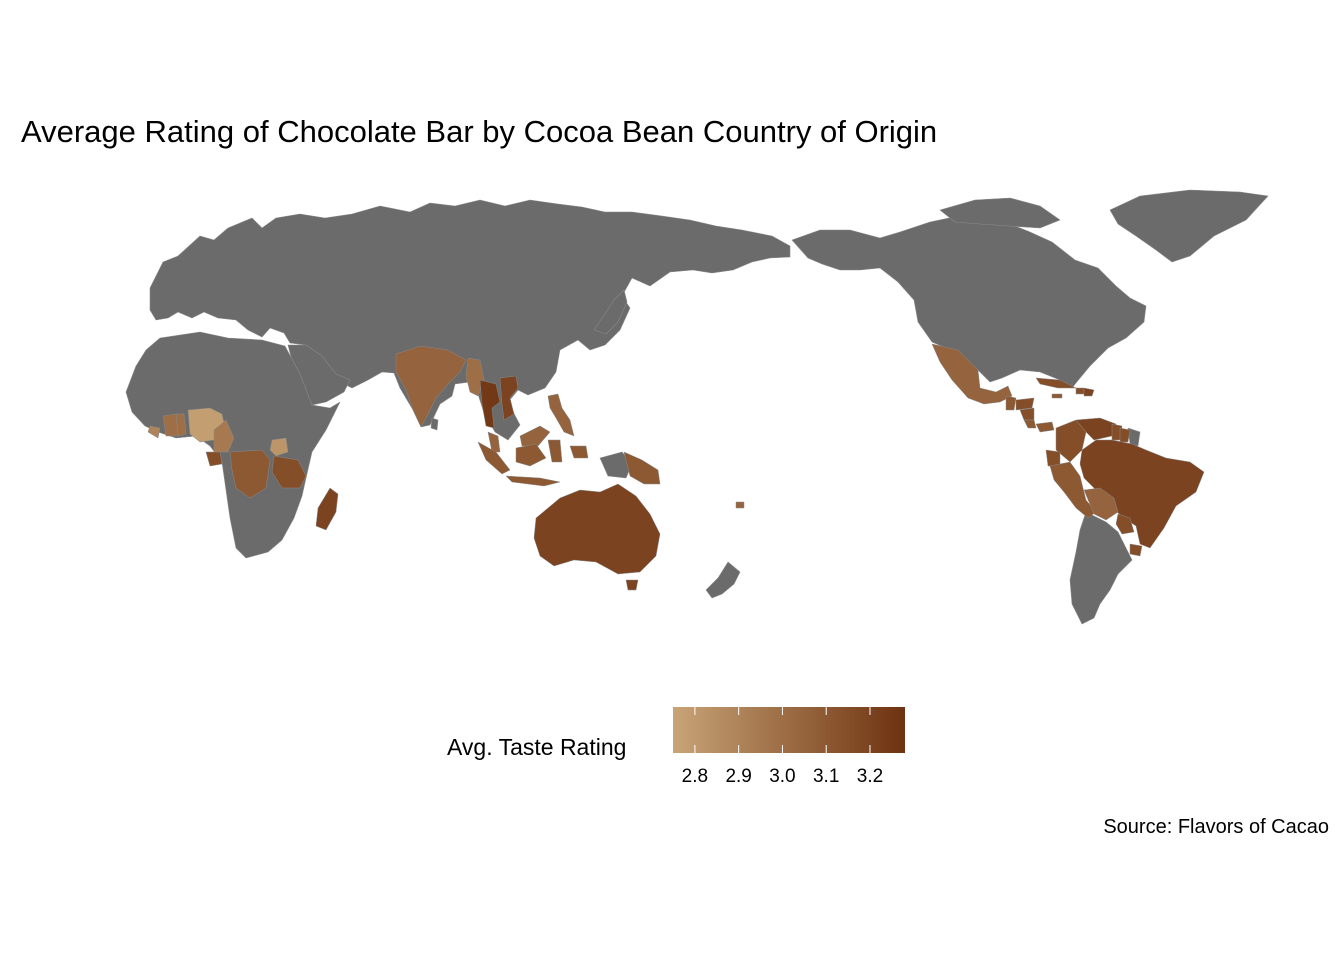 Image resolution: width=1344 pixels, height=960 pixels. I want to click on country-paraguay, so click(1125, 524).